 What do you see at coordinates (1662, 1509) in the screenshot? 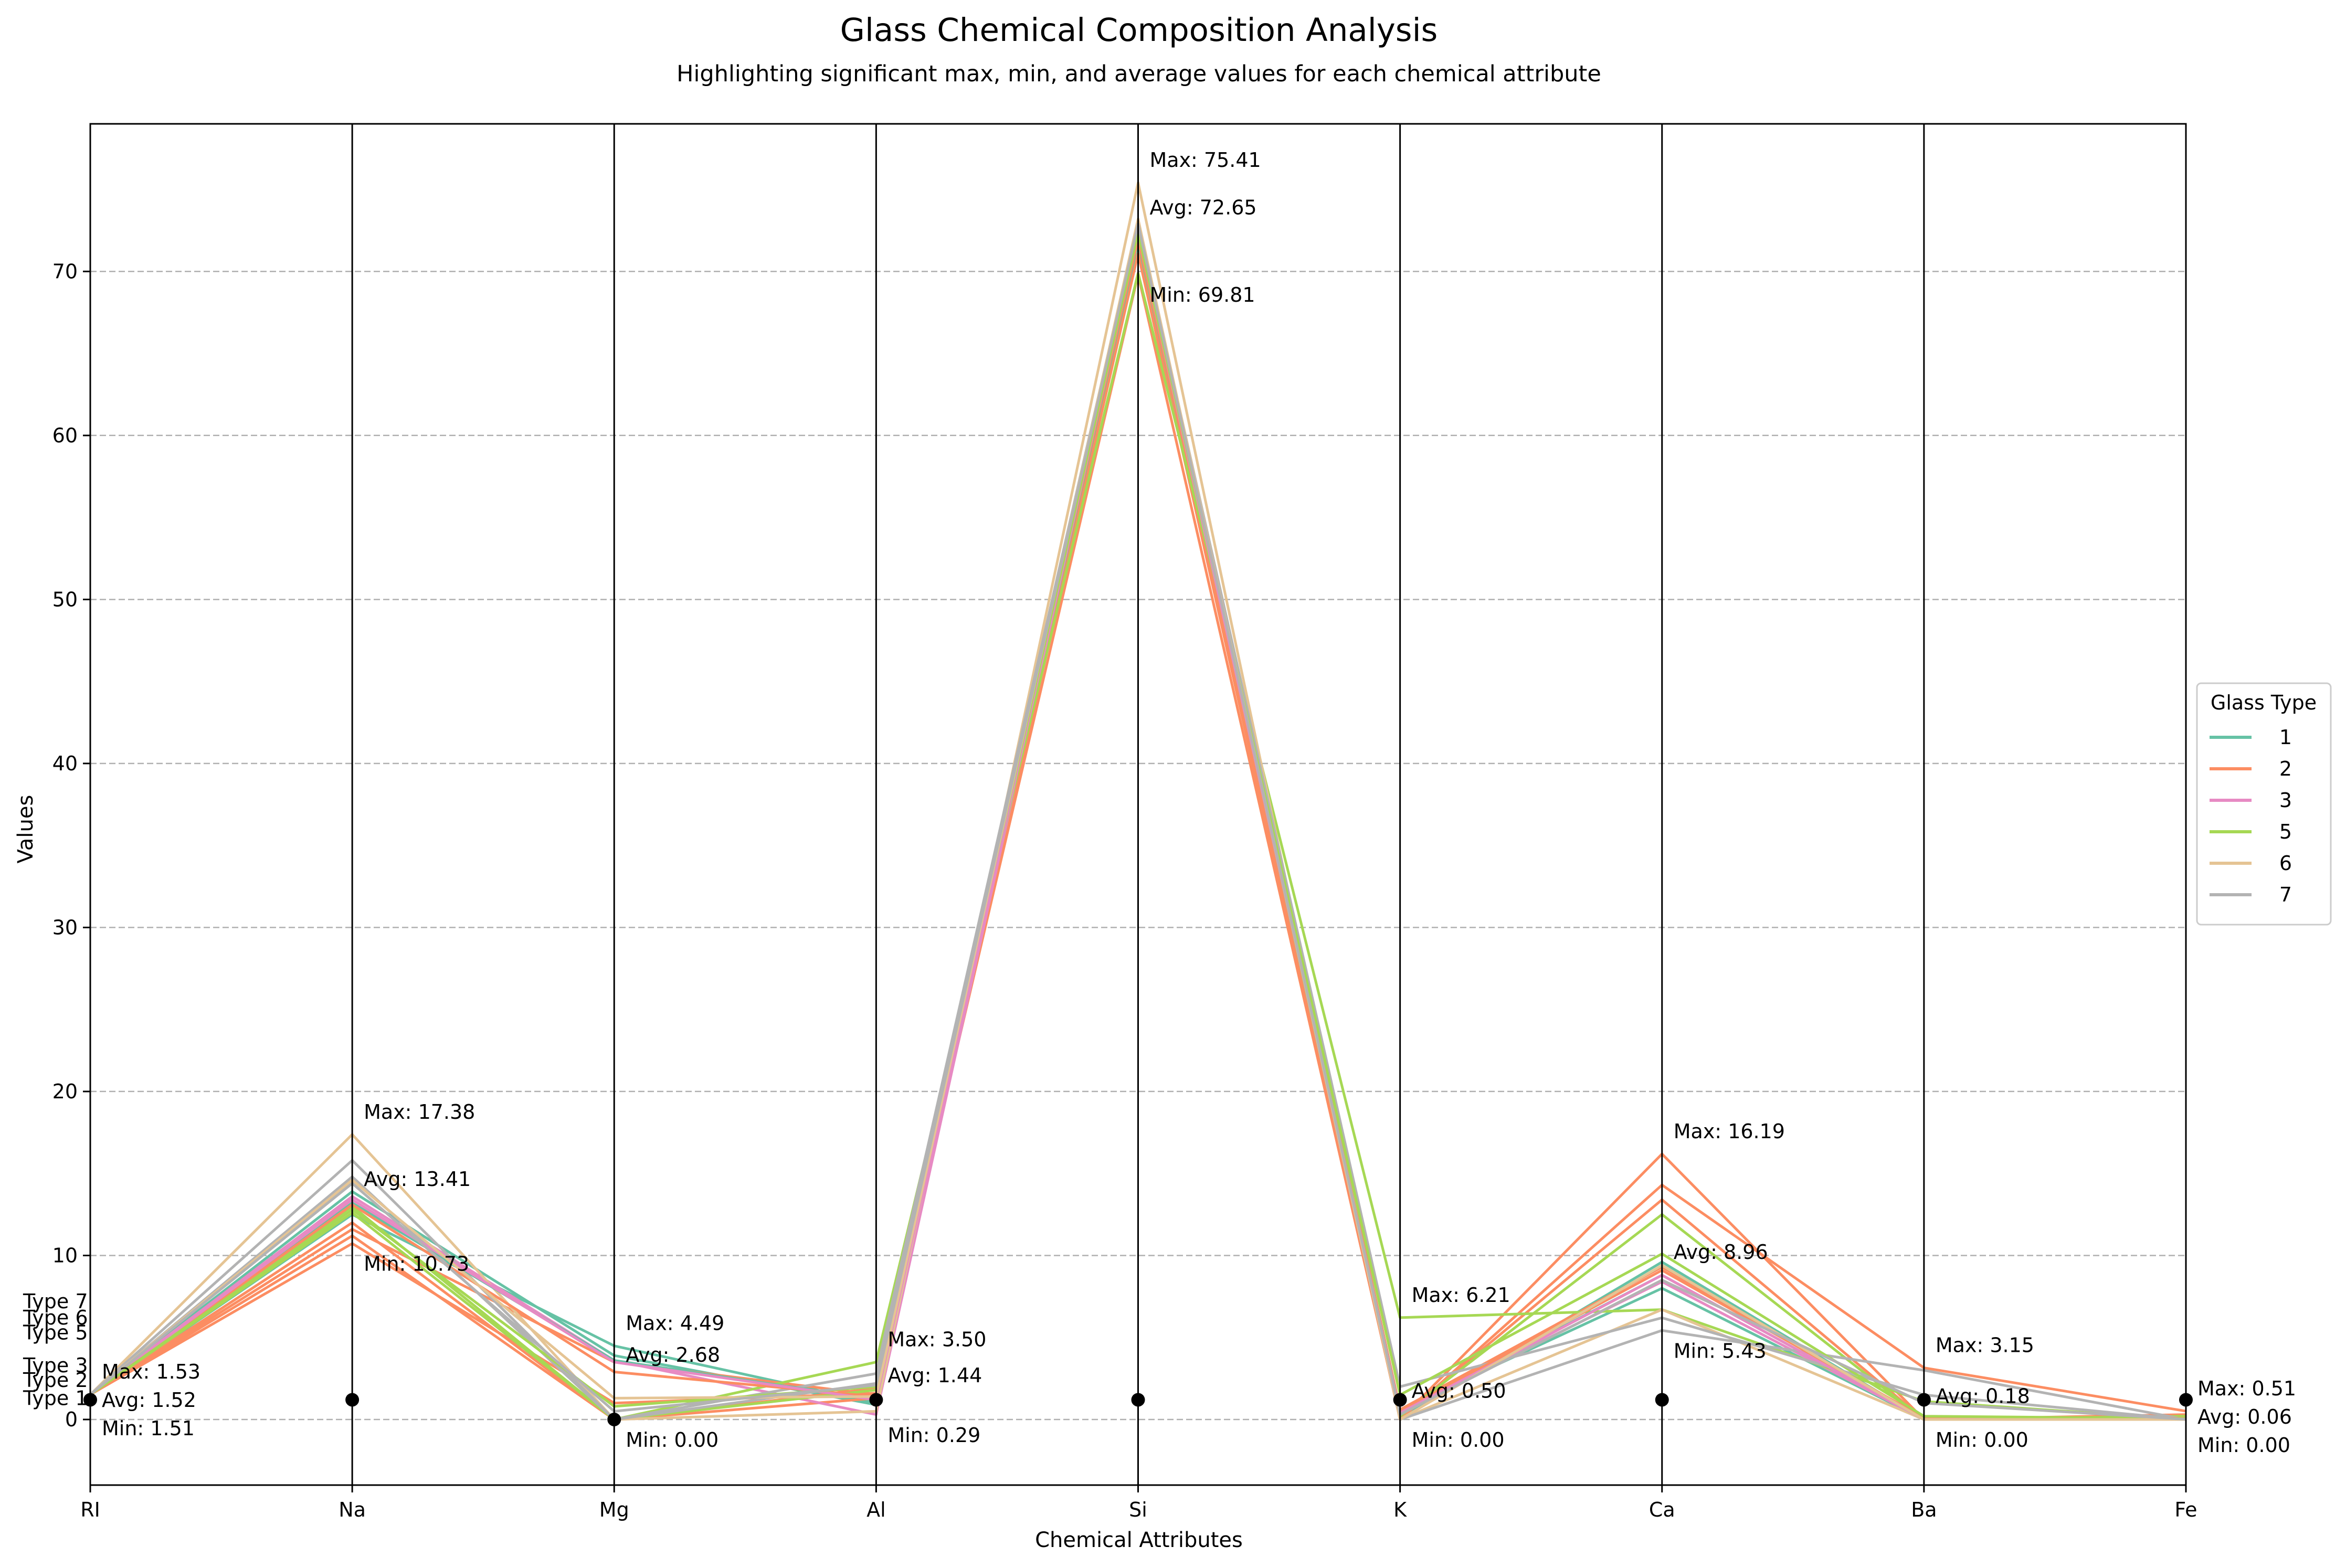
I see `x-tick-label: Ca` at bounding box center [1662, 1509].